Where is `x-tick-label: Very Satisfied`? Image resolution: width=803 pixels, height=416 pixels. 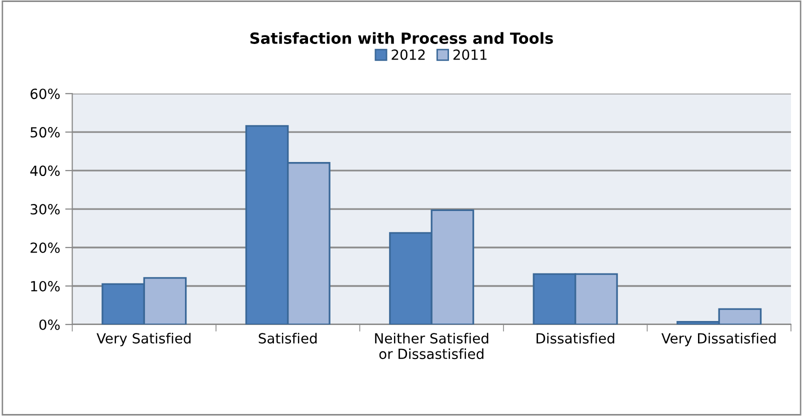
x-tick-label: Very Satisfied is located at coordinates (143, 339).